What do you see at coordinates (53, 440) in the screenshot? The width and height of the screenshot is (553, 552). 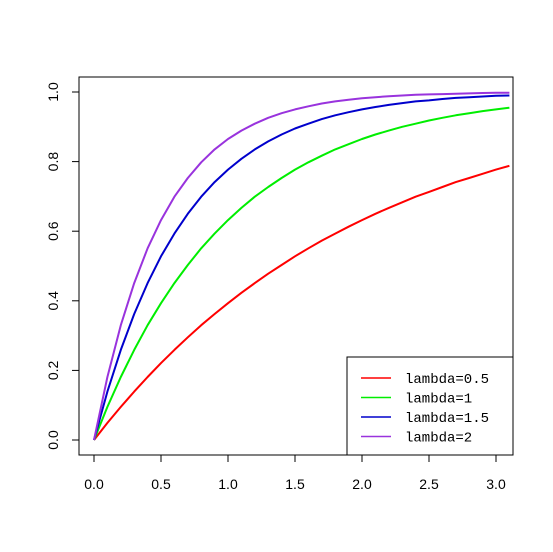 I see `y-tick-label: 0.0` at bounding box center [53, 440].